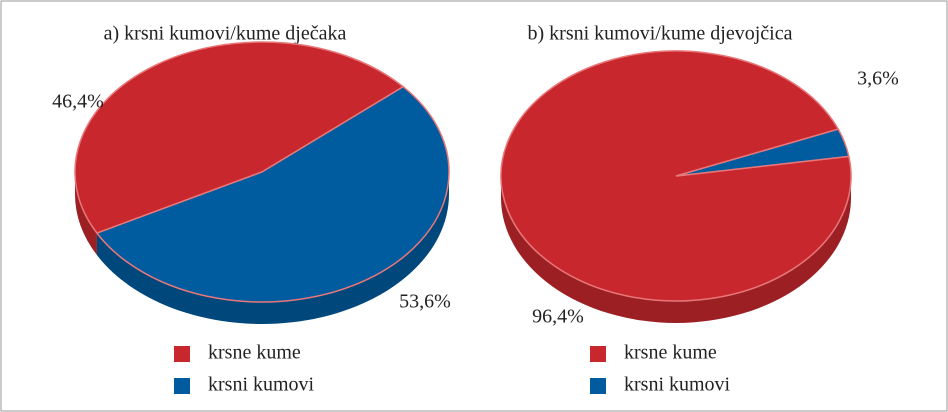 The height and width of the screenshot is (412, 948). Describe the element at coordinates (225, 34) in the screenshot. I see `chart-title: a) krsni kumovi/kume dječaka` at that location.